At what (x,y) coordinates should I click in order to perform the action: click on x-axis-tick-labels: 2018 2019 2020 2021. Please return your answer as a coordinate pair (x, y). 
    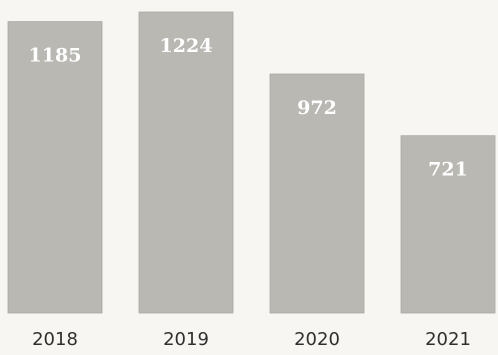
    Looking at the image, I should click on (251, 339).